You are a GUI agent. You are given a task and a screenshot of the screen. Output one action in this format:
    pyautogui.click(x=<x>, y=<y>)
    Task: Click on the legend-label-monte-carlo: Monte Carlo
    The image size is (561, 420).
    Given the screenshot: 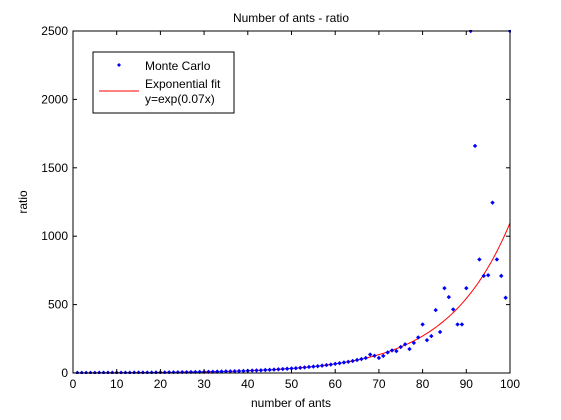 What is the action you would take?
    pyautogui.click(x=178, y=66)
    